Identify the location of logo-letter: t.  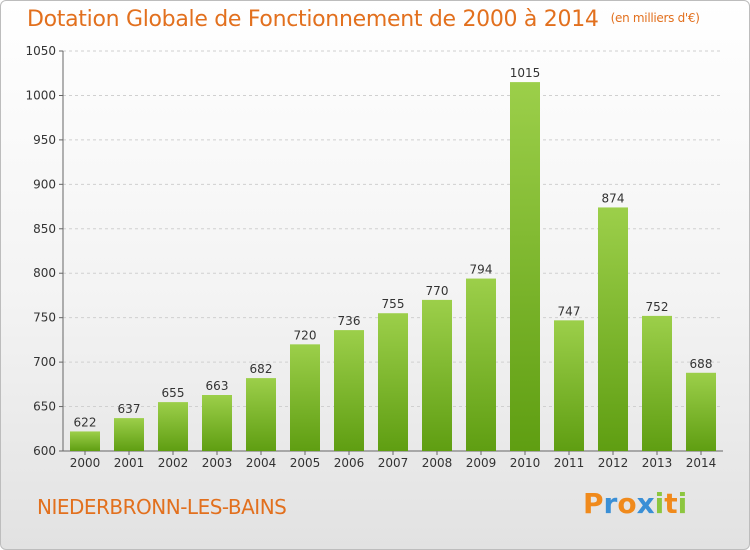
(671, 503).